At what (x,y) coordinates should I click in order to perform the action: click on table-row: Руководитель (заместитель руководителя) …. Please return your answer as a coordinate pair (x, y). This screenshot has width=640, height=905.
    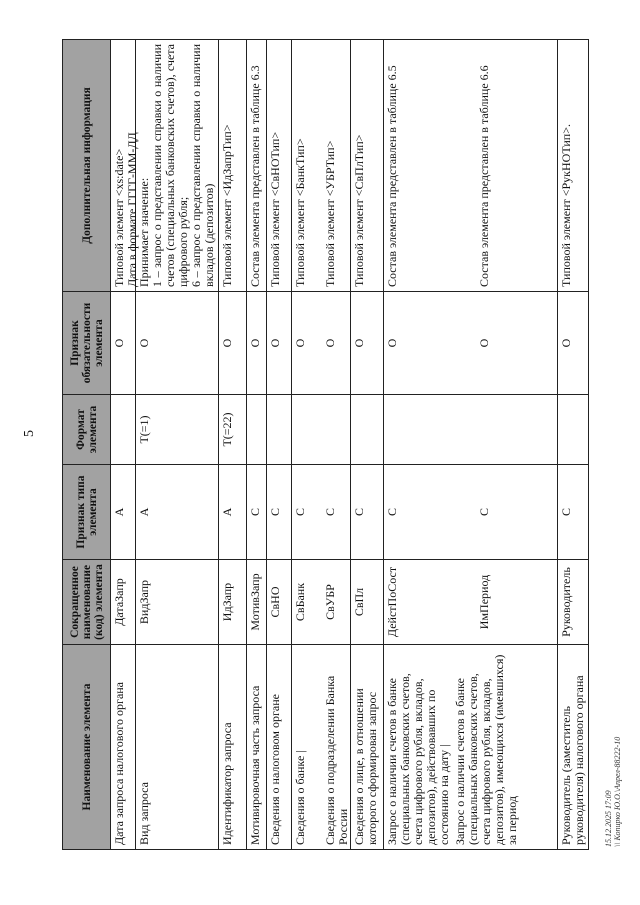
    Looking at the image, I should click on (573, 444).